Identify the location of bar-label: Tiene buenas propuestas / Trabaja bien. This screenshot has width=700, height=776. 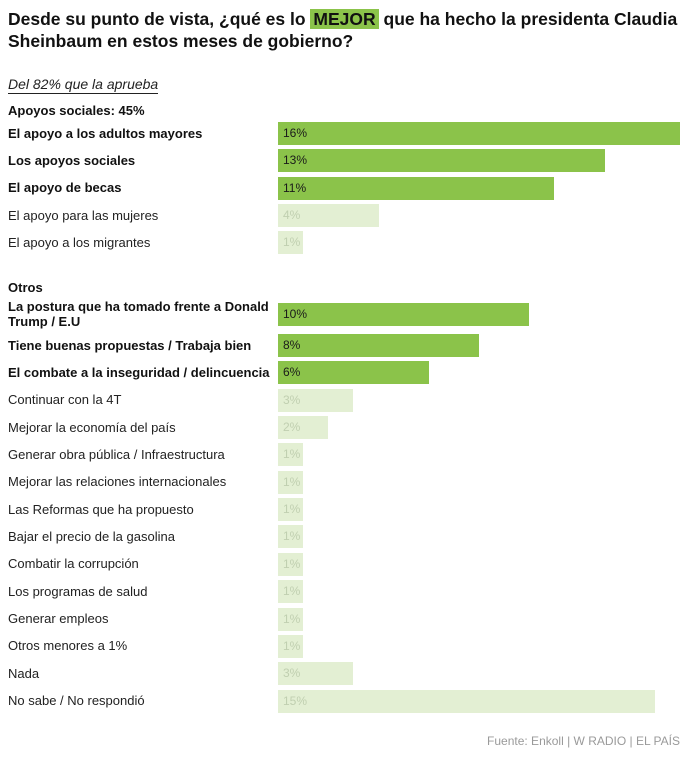
(130, 345).